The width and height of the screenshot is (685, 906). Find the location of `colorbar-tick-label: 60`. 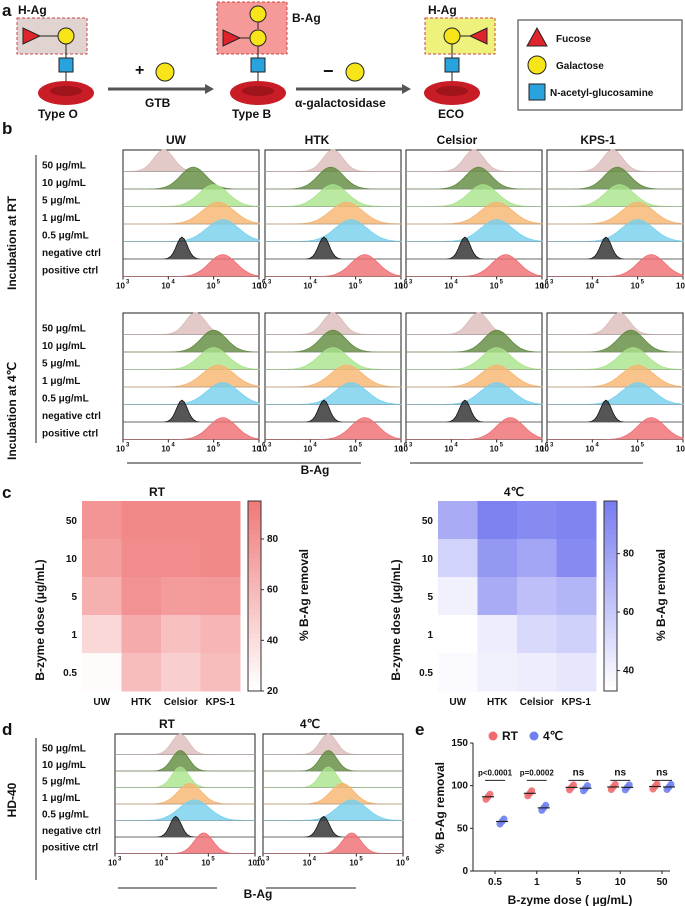

colorbar-tick-label: 60 is located at coordinates (629, 612).